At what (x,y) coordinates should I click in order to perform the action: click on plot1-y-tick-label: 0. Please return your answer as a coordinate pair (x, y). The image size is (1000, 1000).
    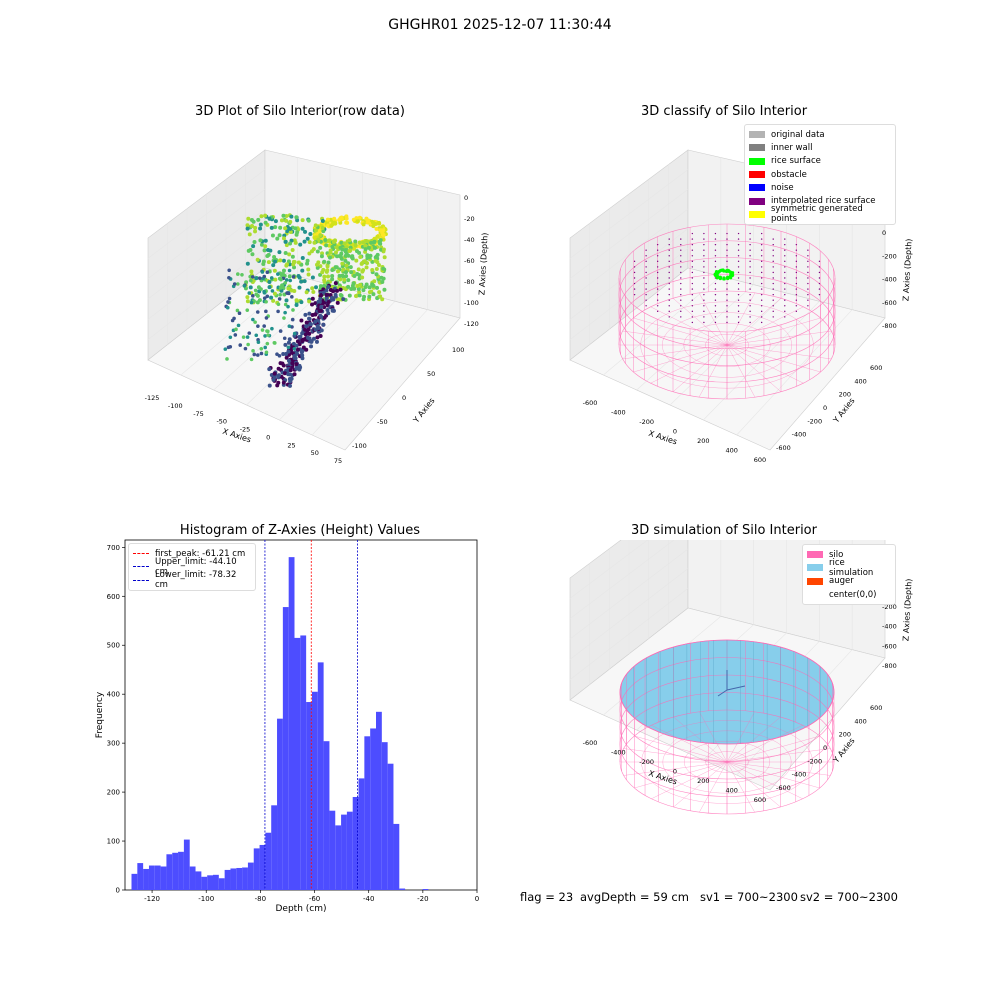
    Looking at the image, I should click on (404, 398).